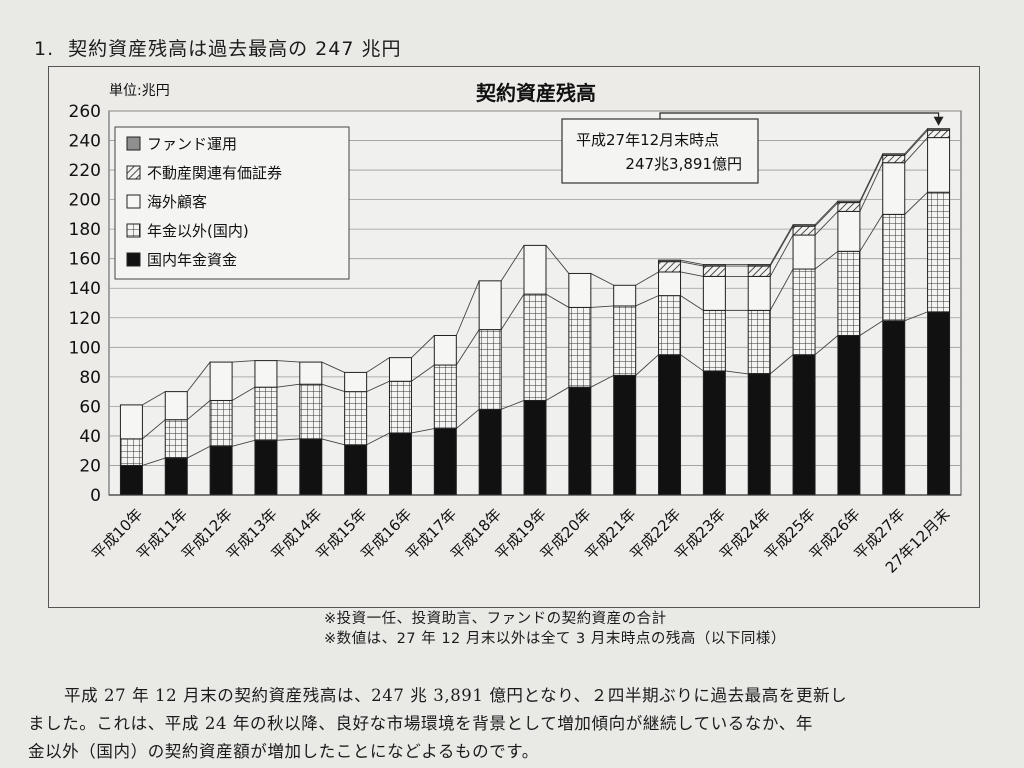 Image resolution: width=1024 pixels, height=768 pixels. I want to click on section-title: 契約資産残高は過去最高の 247 兆円, so click(235, 49).